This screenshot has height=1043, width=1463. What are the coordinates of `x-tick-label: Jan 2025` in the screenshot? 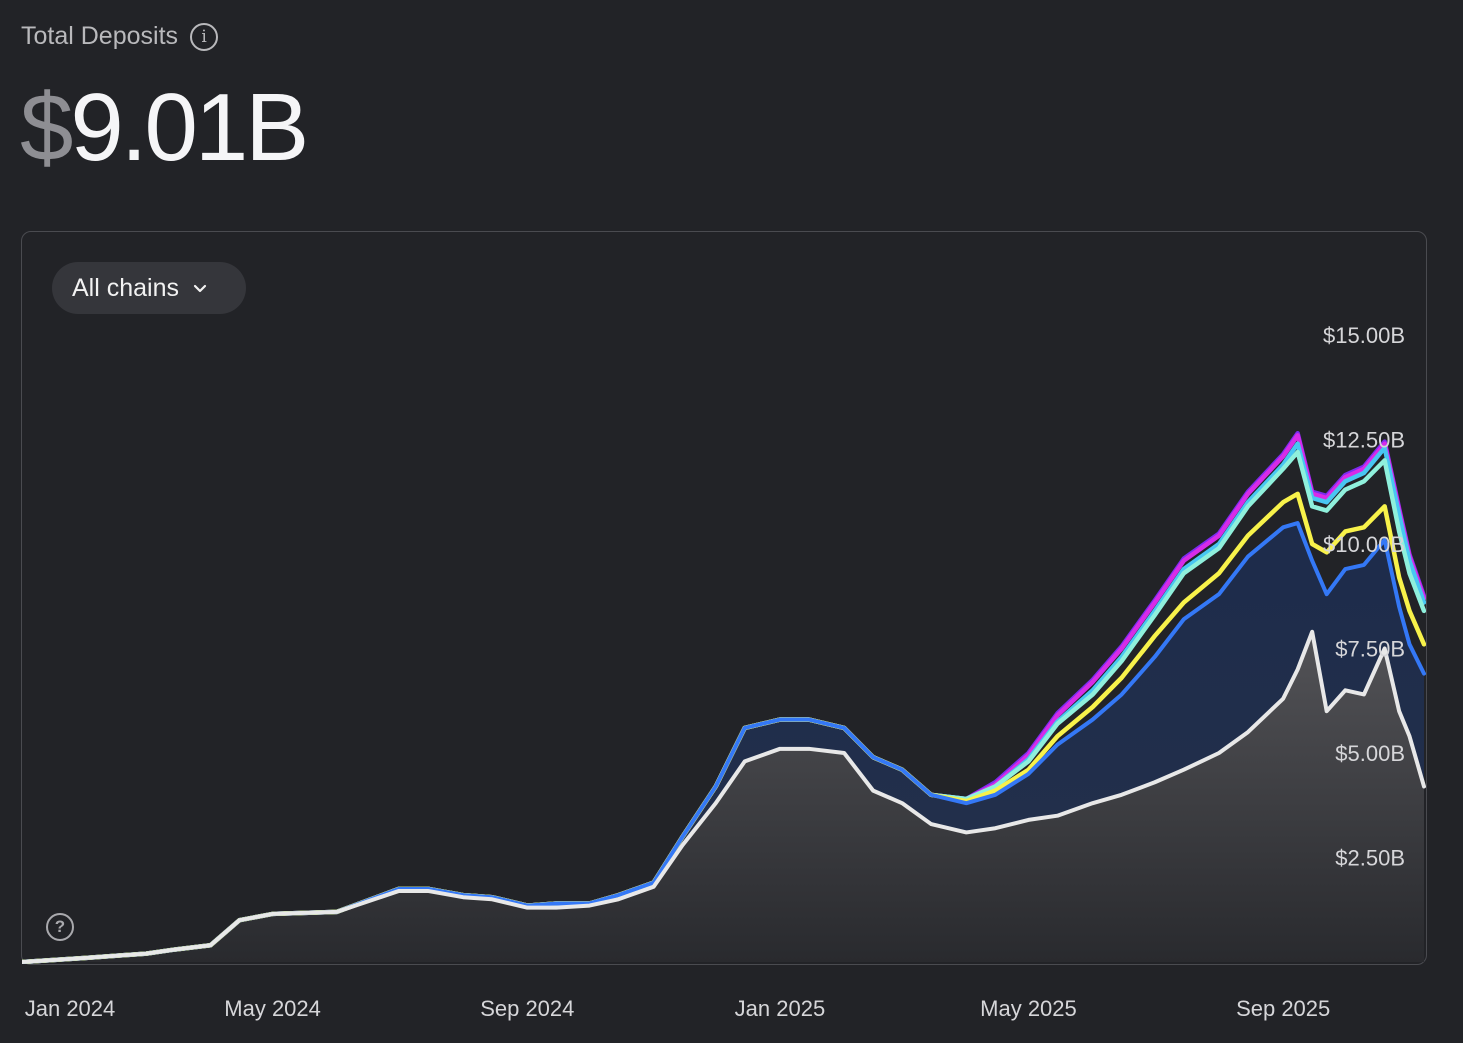 It's located at (780, 1008).